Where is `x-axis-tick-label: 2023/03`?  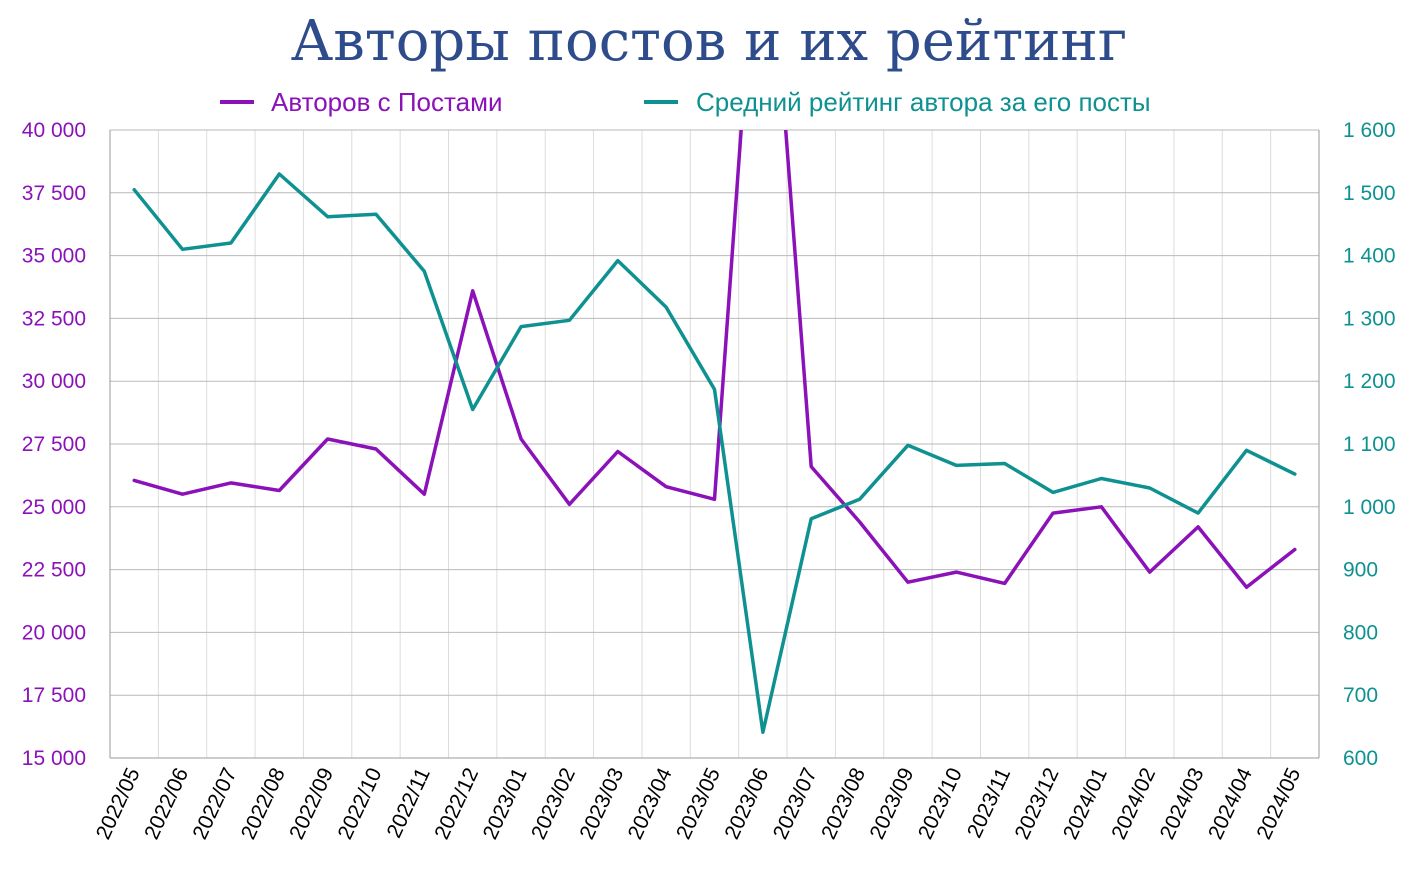
x-axis-tick-label: 2023/03 is located at coordinates (601, 803).